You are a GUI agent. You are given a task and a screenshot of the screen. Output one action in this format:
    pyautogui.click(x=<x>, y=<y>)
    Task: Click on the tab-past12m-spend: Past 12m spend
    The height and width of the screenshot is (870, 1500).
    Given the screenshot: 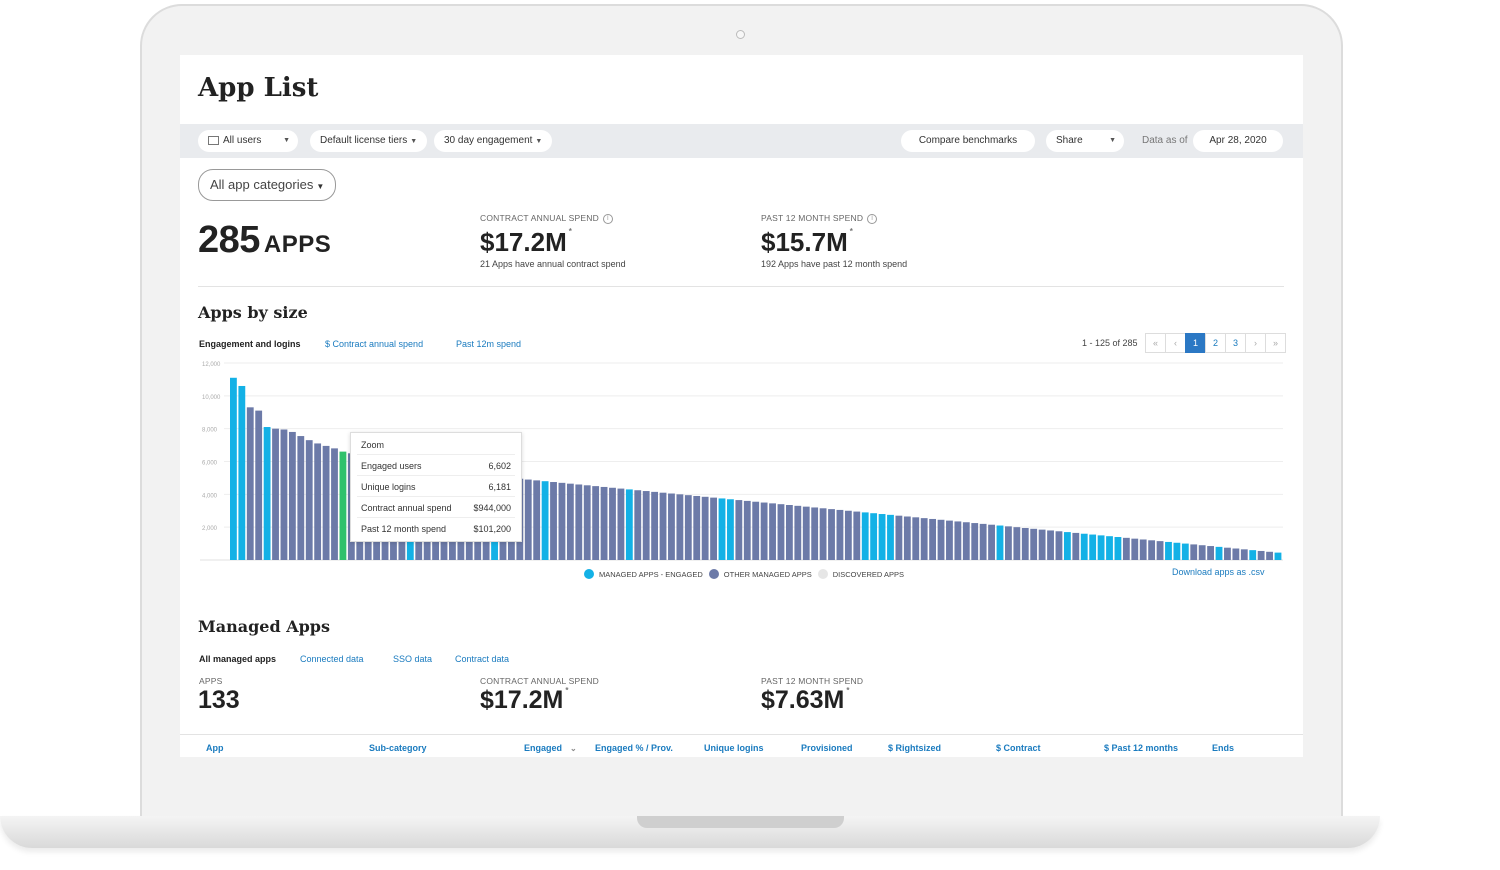 What is the action you would take?
    pyautogui.click(x=489, y=344)
    